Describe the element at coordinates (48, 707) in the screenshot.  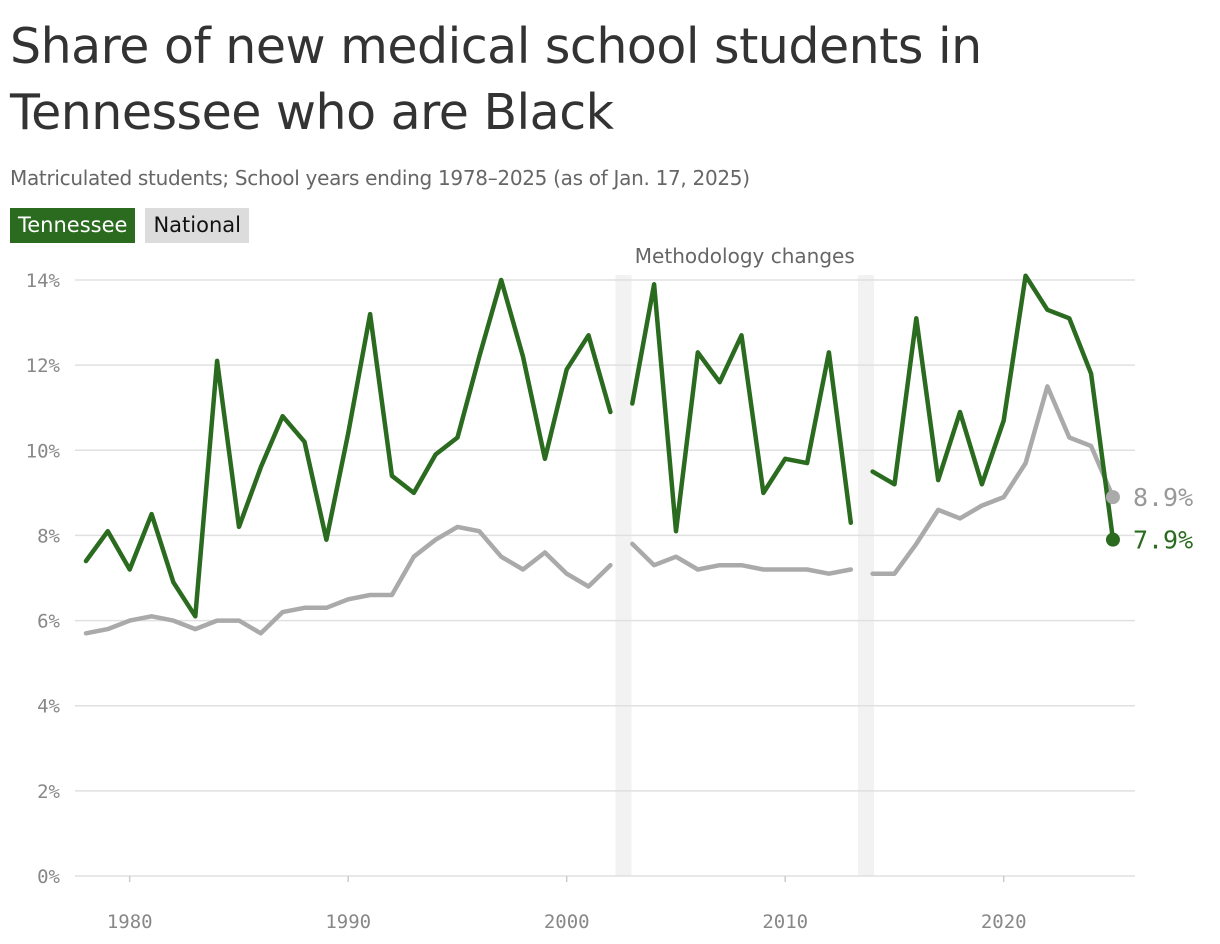
I see `y-tick-label: 4%` at that location.